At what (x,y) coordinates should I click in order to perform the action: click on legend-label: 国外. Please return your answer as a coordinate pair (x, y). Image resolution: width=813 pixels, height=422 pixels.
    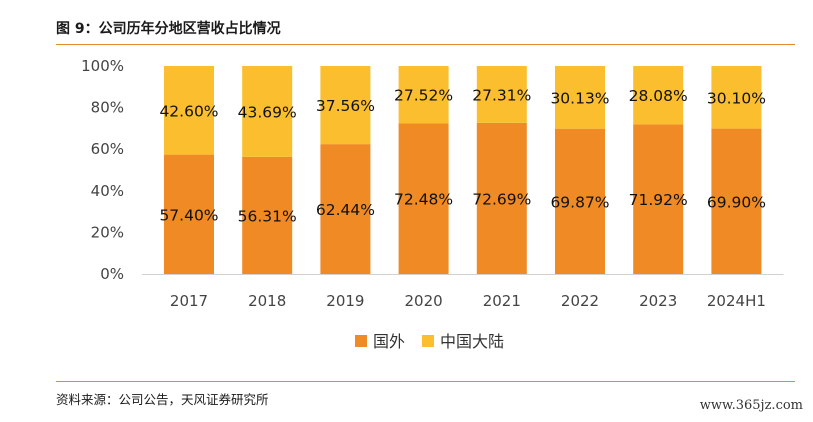
    Looking at the image, I should click on (389, 341).